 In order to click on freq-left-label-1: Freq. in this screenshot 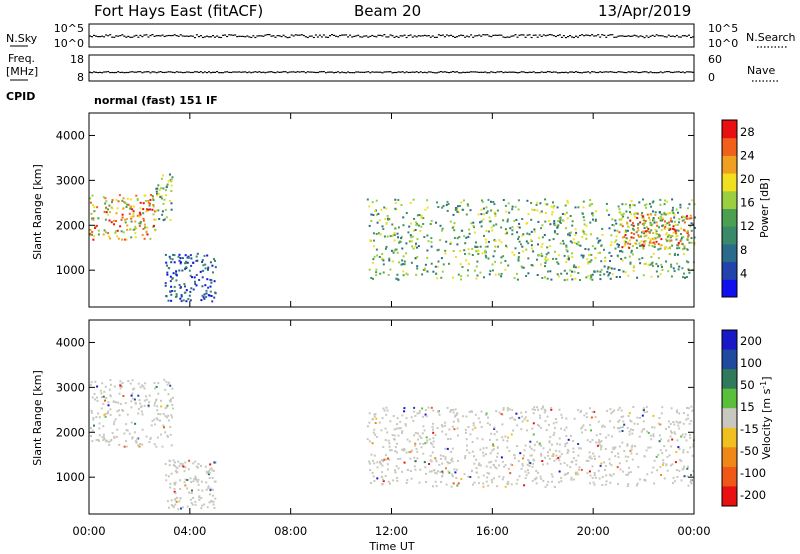, I will do `click(21, 58)`.